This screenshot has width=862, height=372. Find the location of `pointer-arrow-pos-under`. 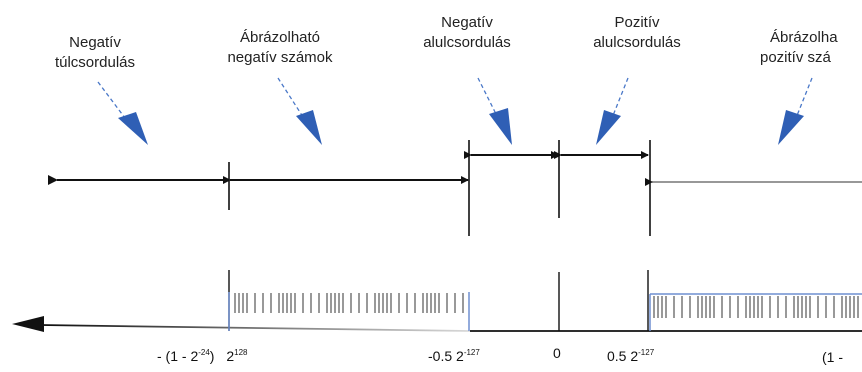

pointer-arrow-pos-under is located at coordinates (608, 127).